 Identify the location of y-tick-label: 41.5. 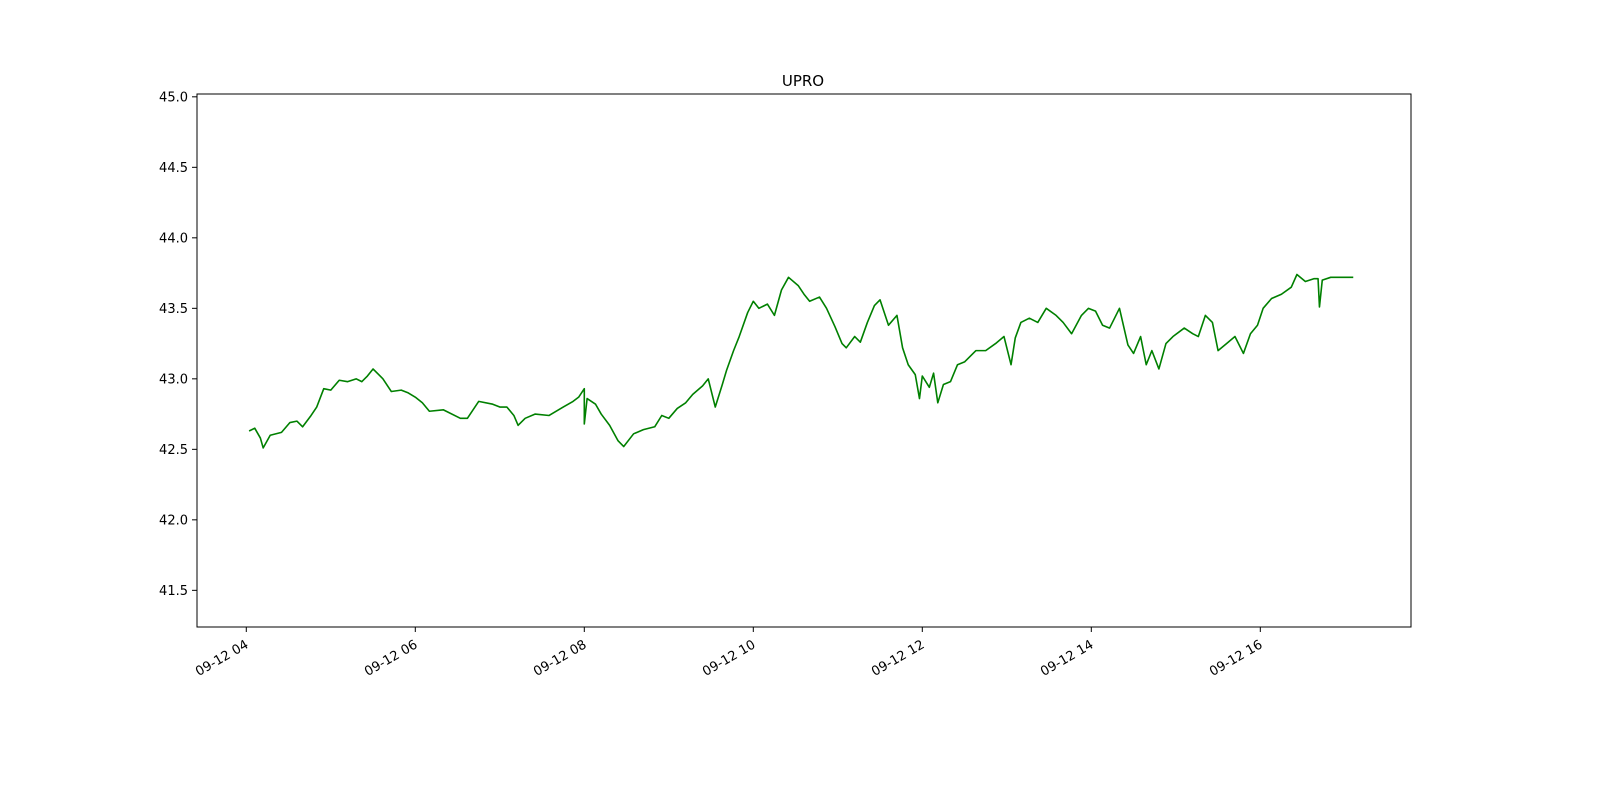
(173, 591).